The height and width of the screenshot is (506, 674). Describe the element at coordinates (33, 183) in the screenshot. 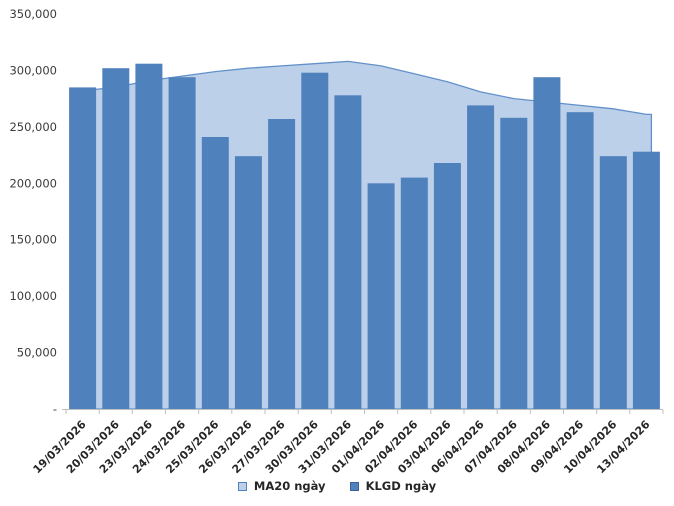

I see `y-axis-label: 200,000` at that location.